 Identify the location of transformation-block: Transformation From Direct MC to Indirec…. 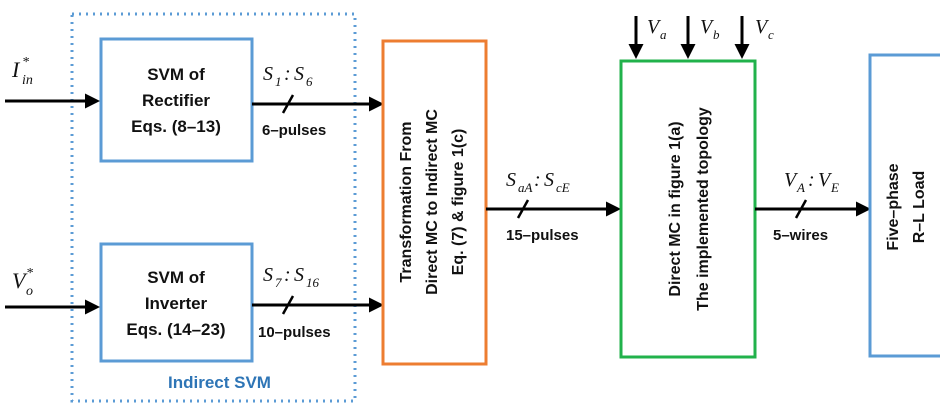
(434, 202).